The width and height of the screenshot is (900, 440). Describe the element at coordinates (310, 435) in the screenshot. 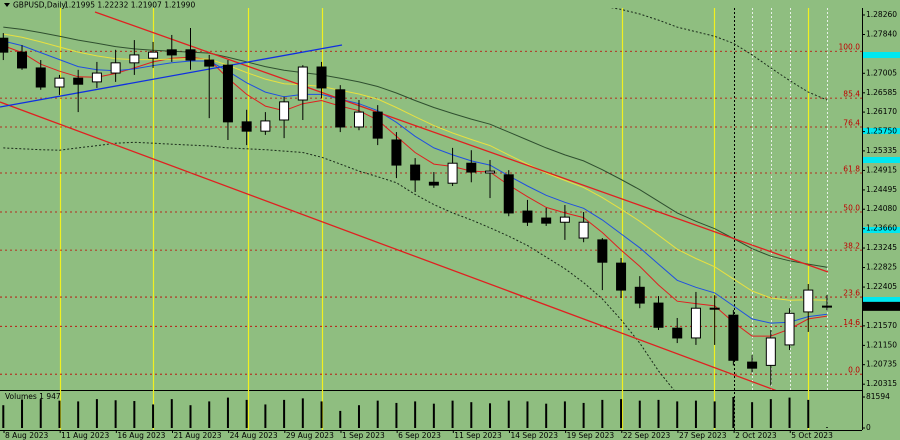

I see `x-tick-label: 29 Aug 2023` at that location.